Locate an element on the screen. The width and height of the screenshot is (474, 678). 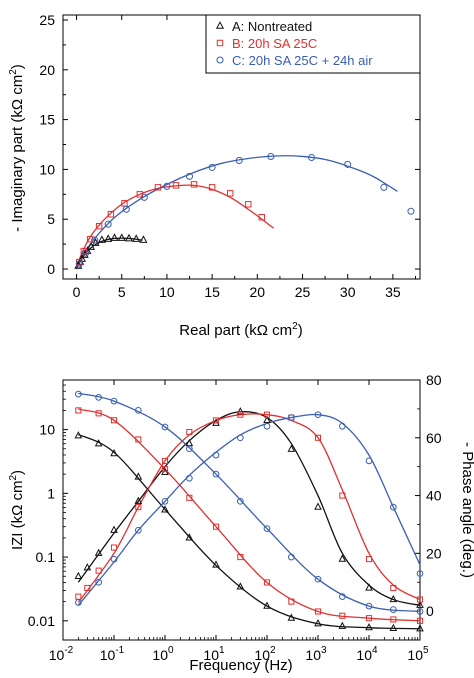
nyquist-fit-line-b is located at coordinates (174, 227).